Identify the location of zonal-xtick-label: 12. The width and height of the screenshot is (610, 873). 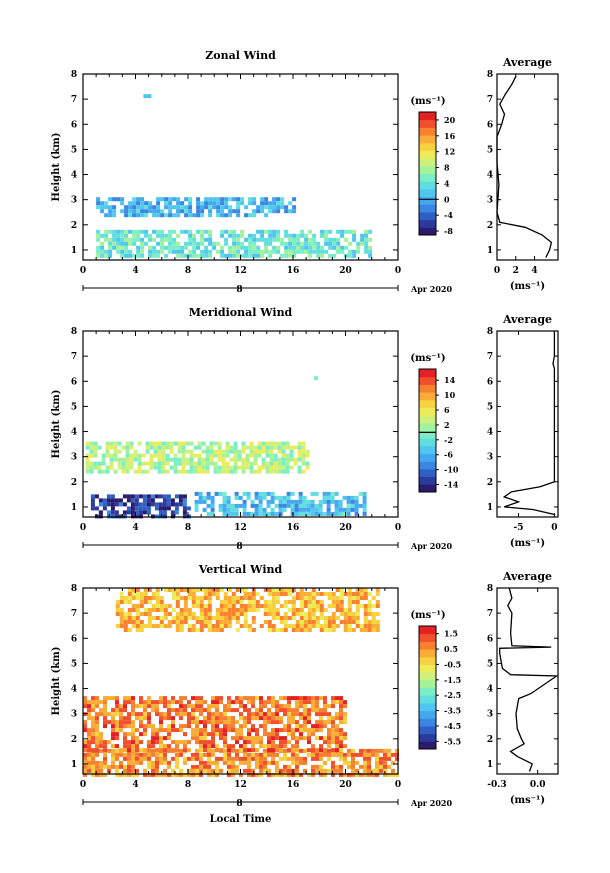
(240, 271).